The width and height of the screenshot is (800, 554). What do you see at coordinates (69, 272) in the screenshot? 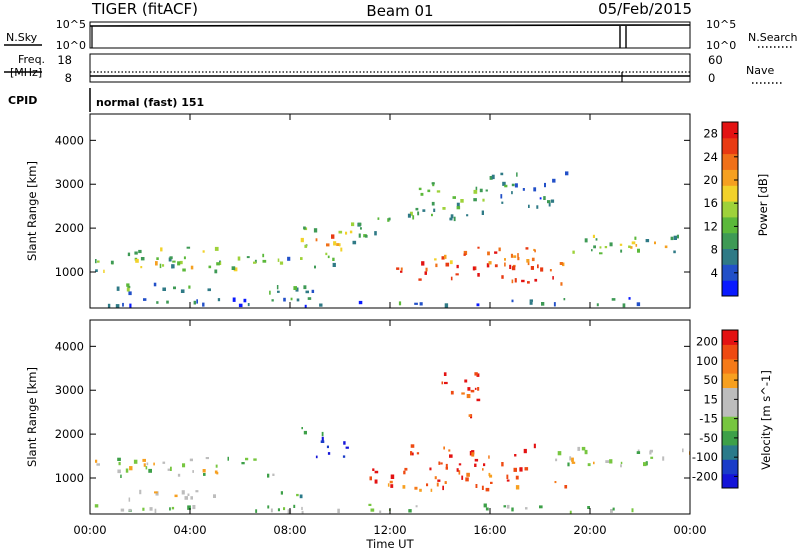
I see `power-ytick-label: 1000` at bounding box center [69, 272].